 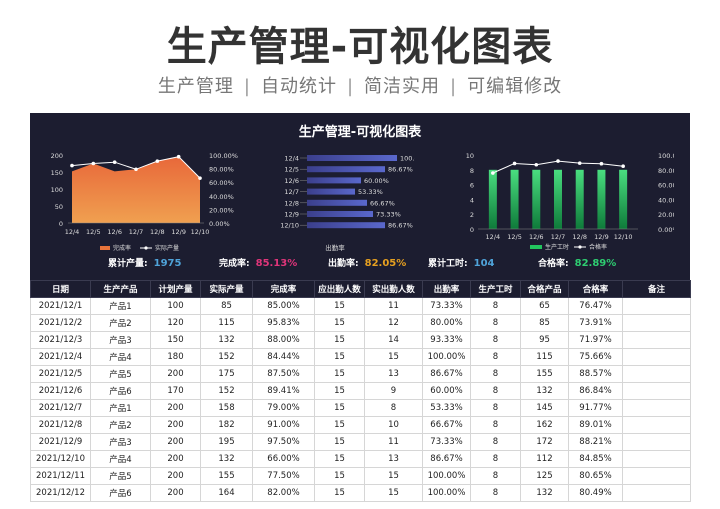 What do you see at coordinates (400, 170) in the screenshot?
I see `data-label: 86.67%` at bounding box center [400, 170].